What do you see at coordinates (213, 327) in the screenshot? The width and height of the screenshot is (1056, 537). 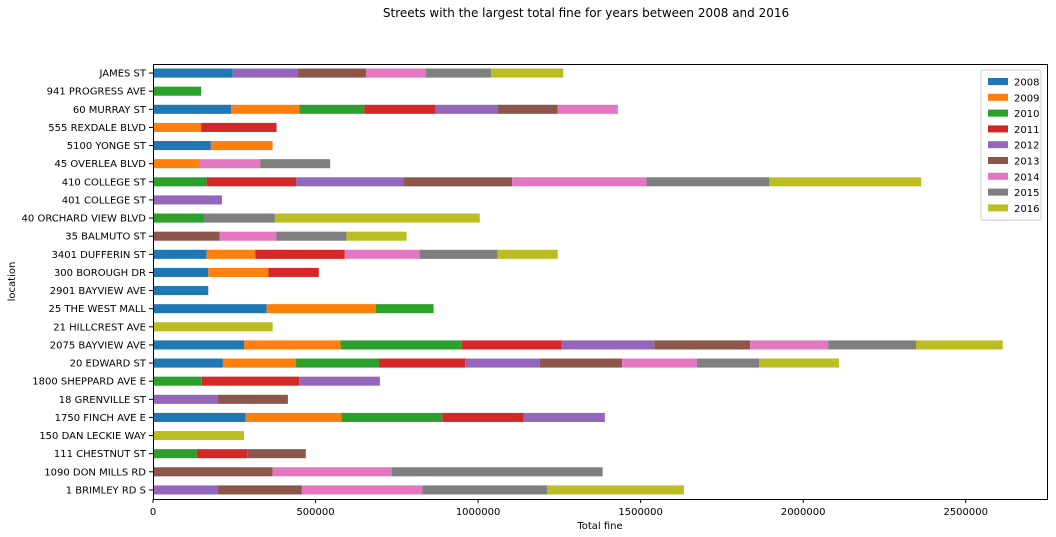 I see `bar-21-hillcrest-ave-2016` at bounding box center [213, 327].